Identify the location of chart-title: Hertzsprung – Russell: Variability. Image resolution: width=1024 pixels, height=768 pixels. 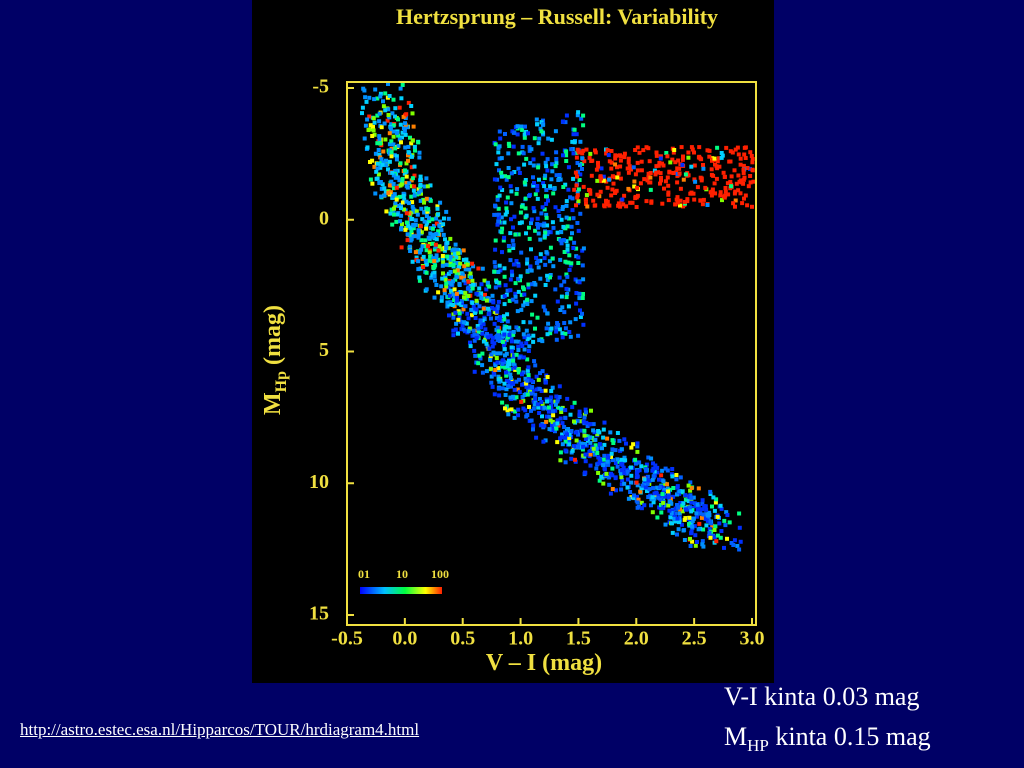
(557, 16).